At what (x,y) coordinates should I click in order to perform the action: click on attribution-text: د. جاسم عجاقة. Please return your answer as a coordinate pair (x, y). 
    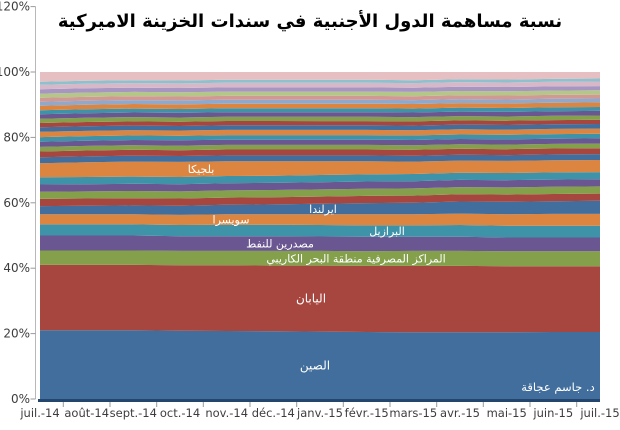
    Looking at the image, I should click on (558, 387).